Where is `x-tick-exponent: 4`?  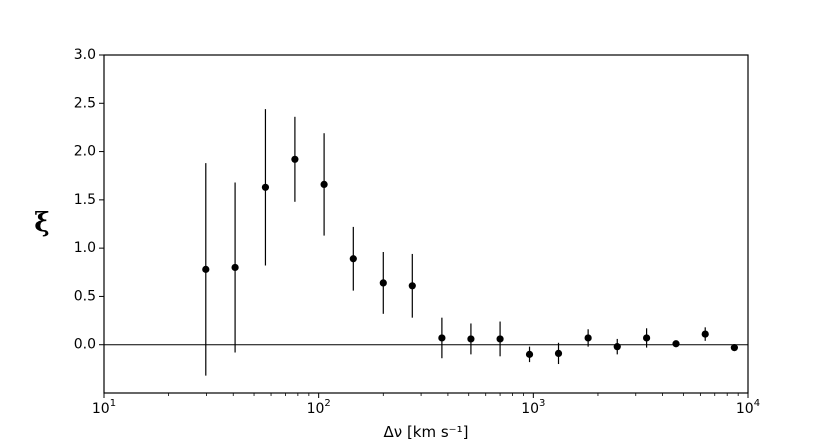 x-tick-exponent: 4 is located at coordinates (757, 403).